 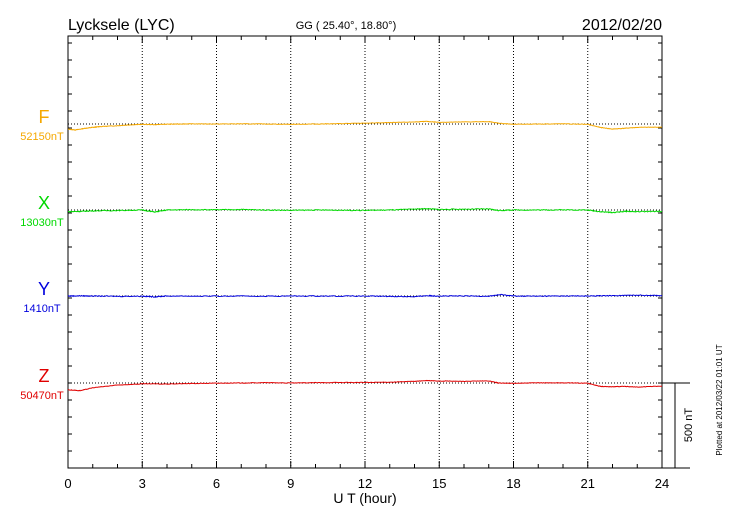 What do you see at coordinates (719, 399) in the screenshot?
I see `plotted-note: Plotted at 2012/03/22 01:01 UT` at bounding box center [719, 399].